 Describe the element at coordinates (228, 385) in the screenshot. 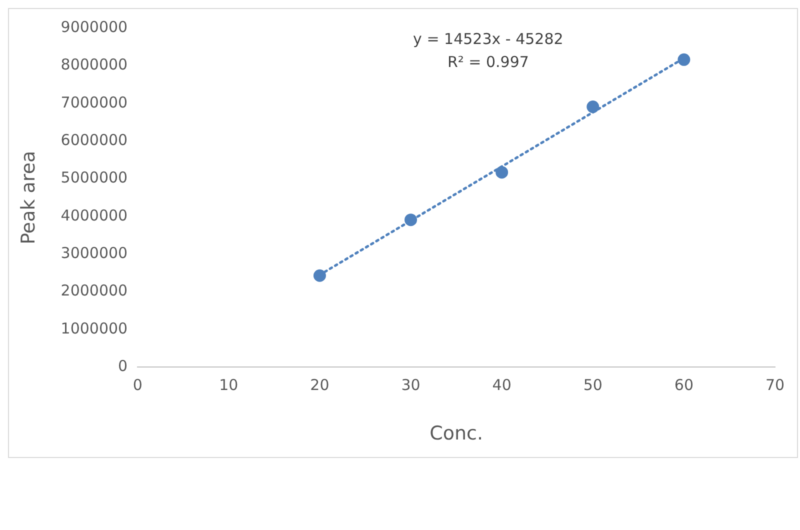

I see `x-tick-label: 10` at that location.